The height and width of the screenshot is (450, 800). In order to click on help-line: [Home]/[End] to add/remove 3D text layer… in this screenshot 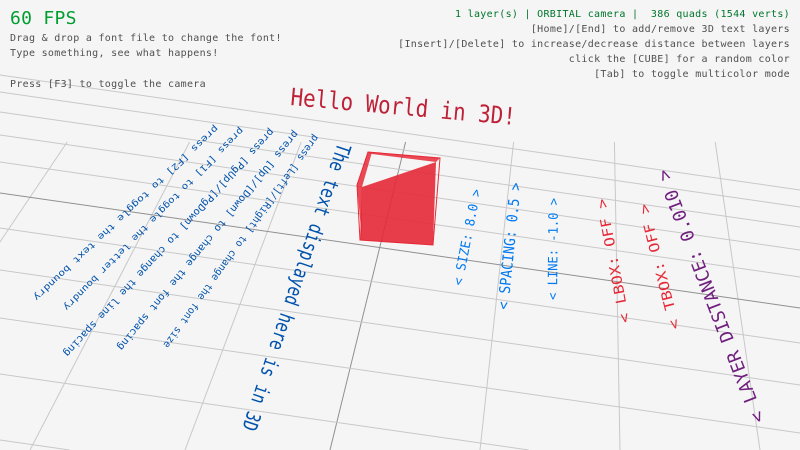, I will do `click(660, 29)`.